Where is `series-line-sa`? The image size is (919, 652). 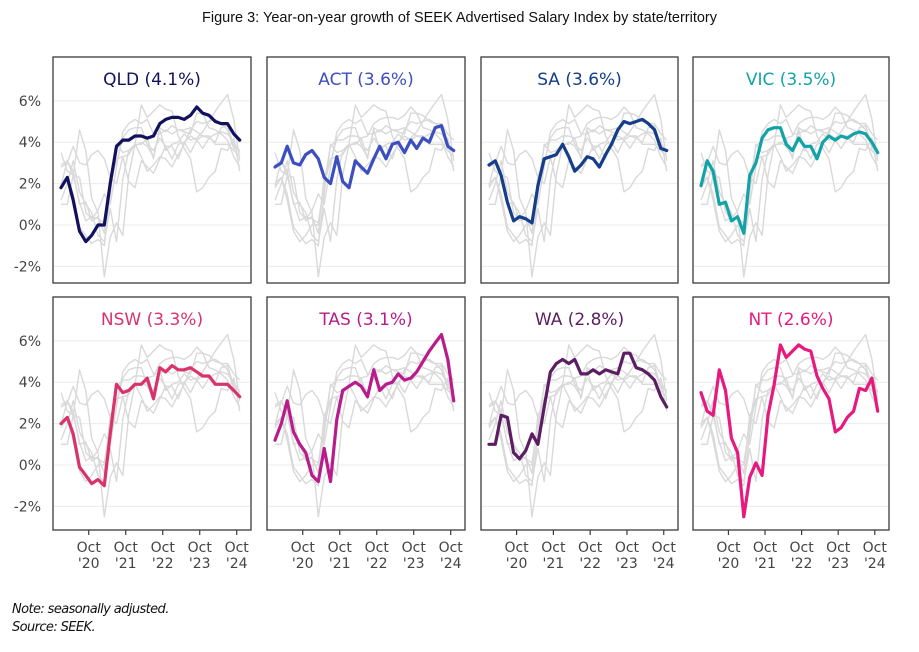 series-line-sa is located at coordinates (578, 171).